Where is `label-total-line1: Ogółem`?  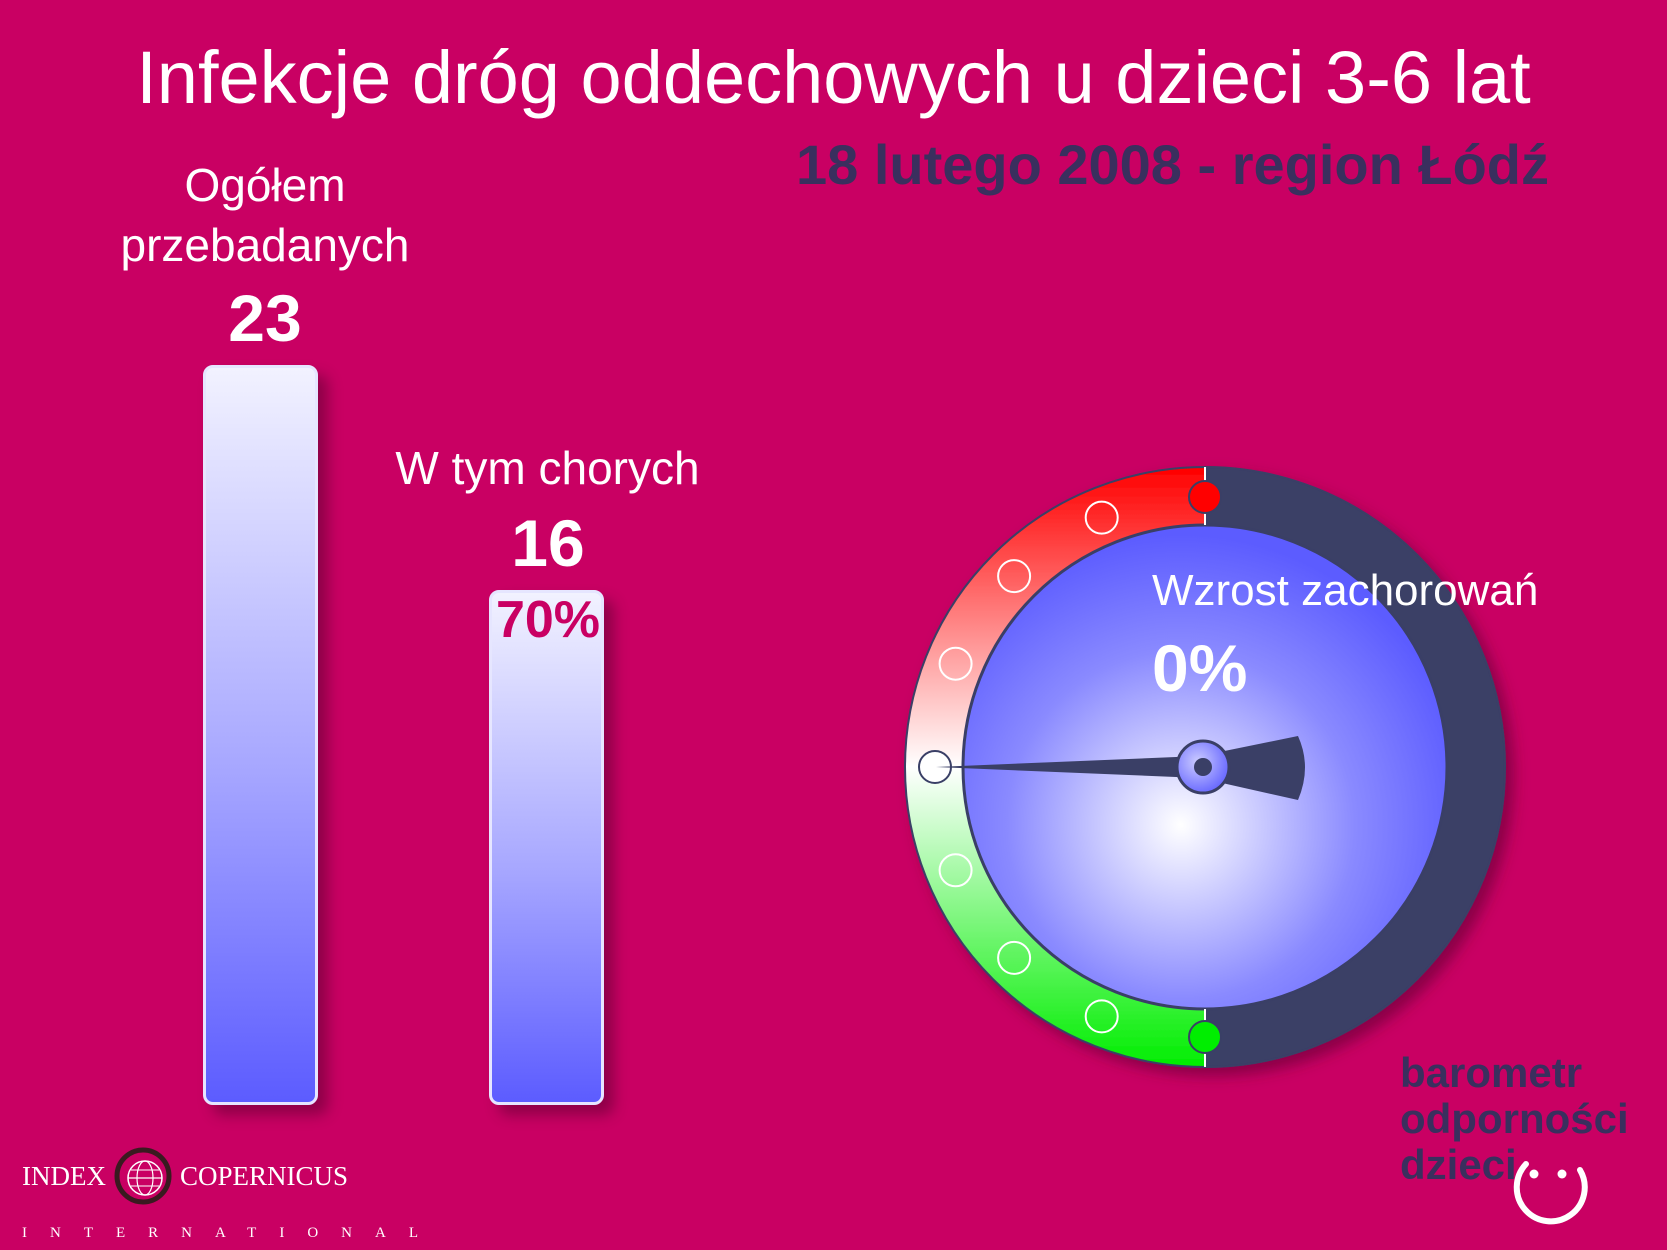
label-total-line1: Ogółem is located at coordinates (265, 185).